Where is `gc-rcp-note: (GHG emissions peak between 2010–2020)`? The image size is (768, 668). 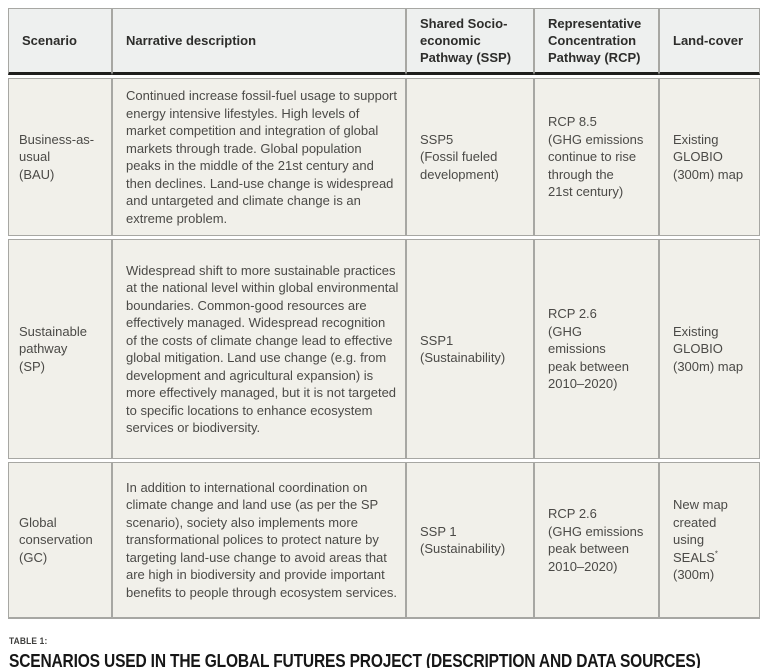 gc-rcp-note: (GHG emissions peak between 2010–2020) is located at coordinates (596, 548).